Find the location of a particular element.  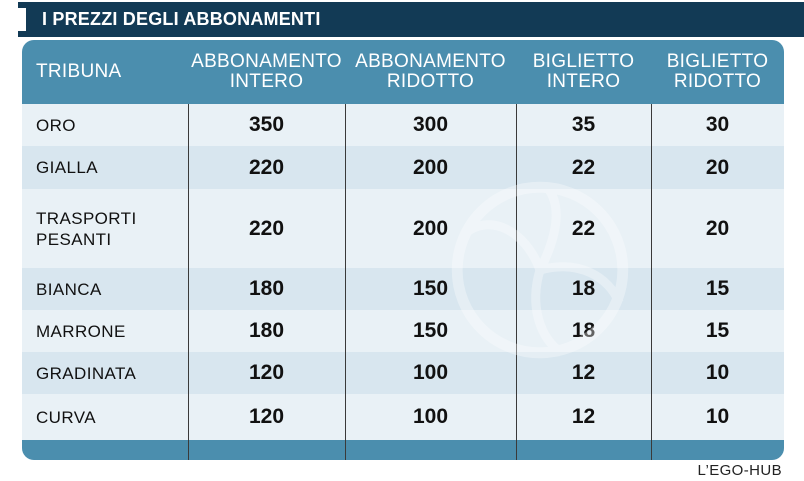

volleyball-icon is located at coordinates (540, 270).